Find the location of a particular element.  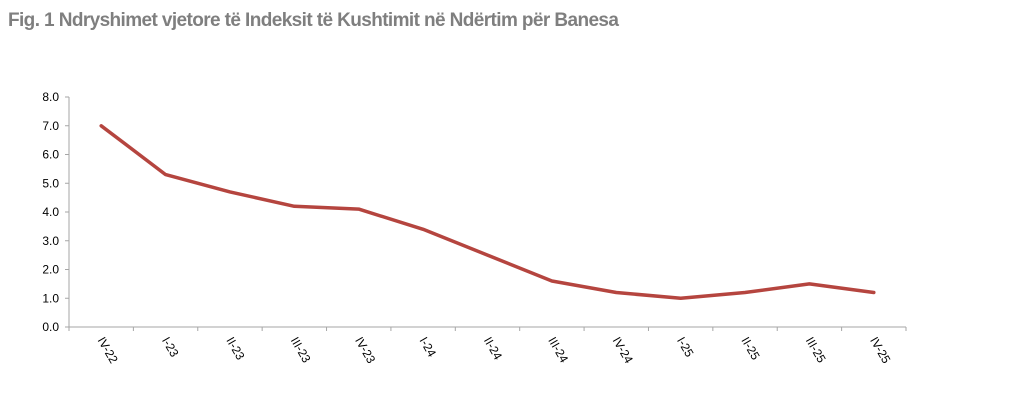

x-tick-label: II-25 is located at coordinates (750, 349).